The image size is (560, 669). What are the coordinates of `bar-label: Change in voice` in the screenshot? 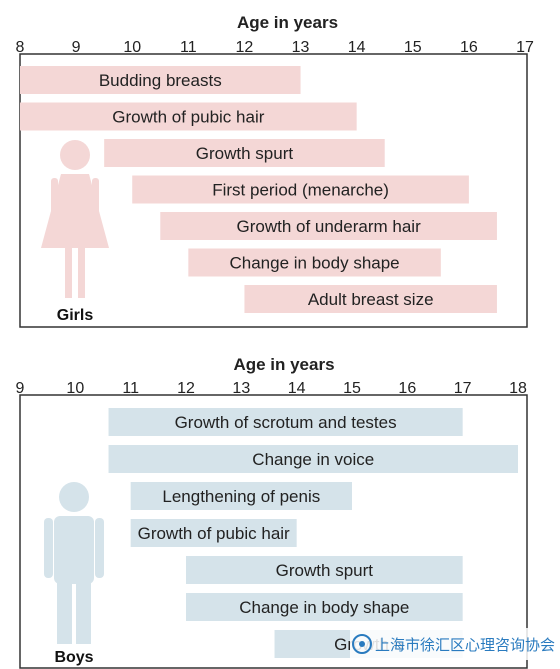 It's located at (313, 459).